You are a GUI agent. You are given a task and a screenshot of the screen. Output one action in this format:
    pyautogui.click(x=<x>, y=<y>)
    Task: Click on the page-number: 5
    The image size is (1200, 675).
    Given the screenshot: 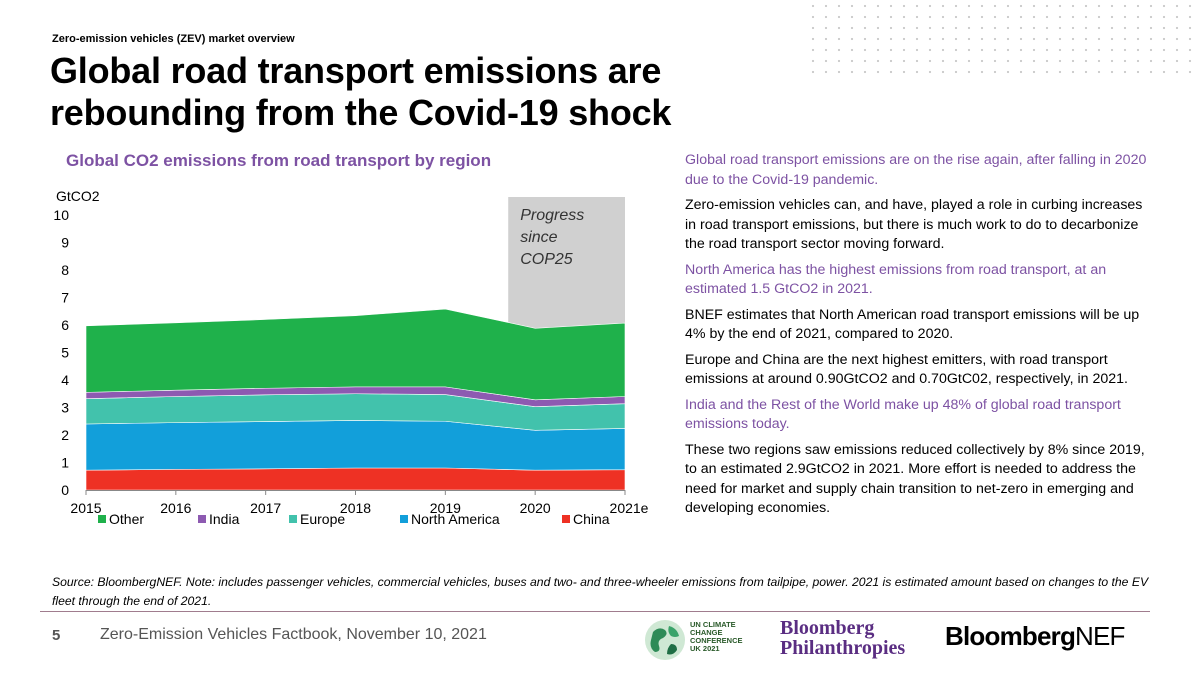 What is the action you would take?
    pyautogui.click(x=56, y=635)
    